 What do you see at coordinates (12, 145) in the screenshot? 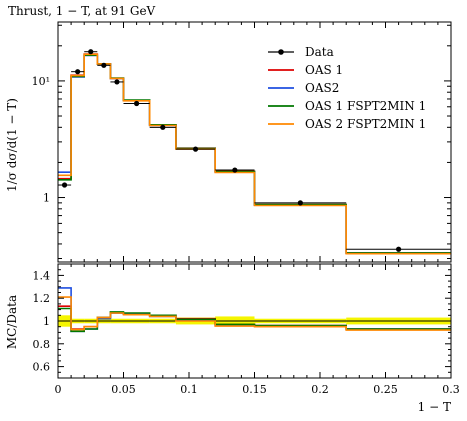
I see `y-axis-title: 1/σ dσ/d(1 − T)` at bounding box center [12, 145].